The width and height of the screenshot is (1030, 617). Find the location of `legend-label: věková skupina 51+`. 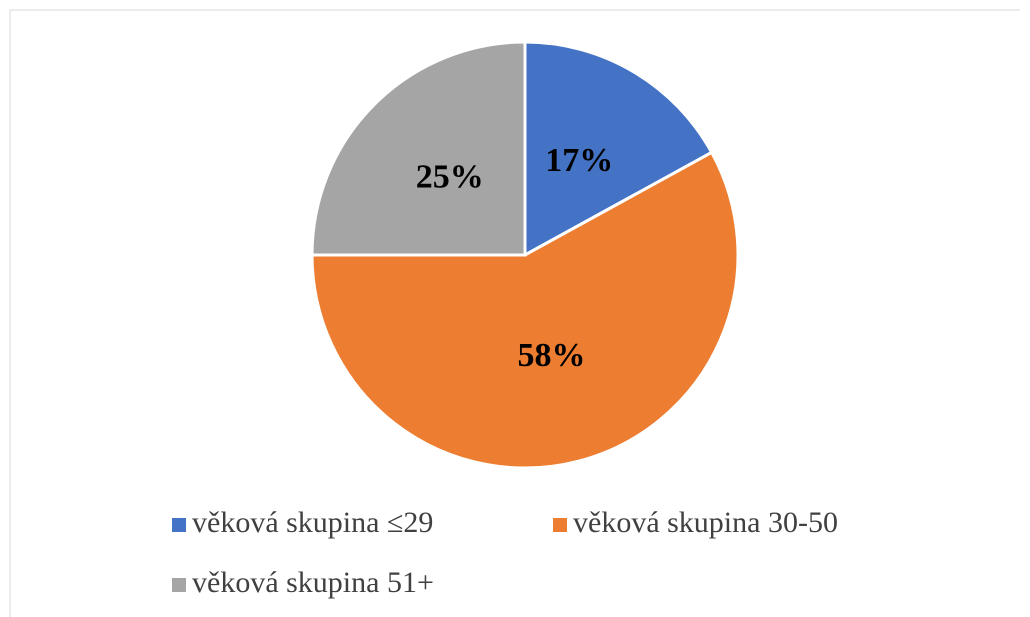

legend-label: věková skupina 51+ is located at coordinates (313, 582).